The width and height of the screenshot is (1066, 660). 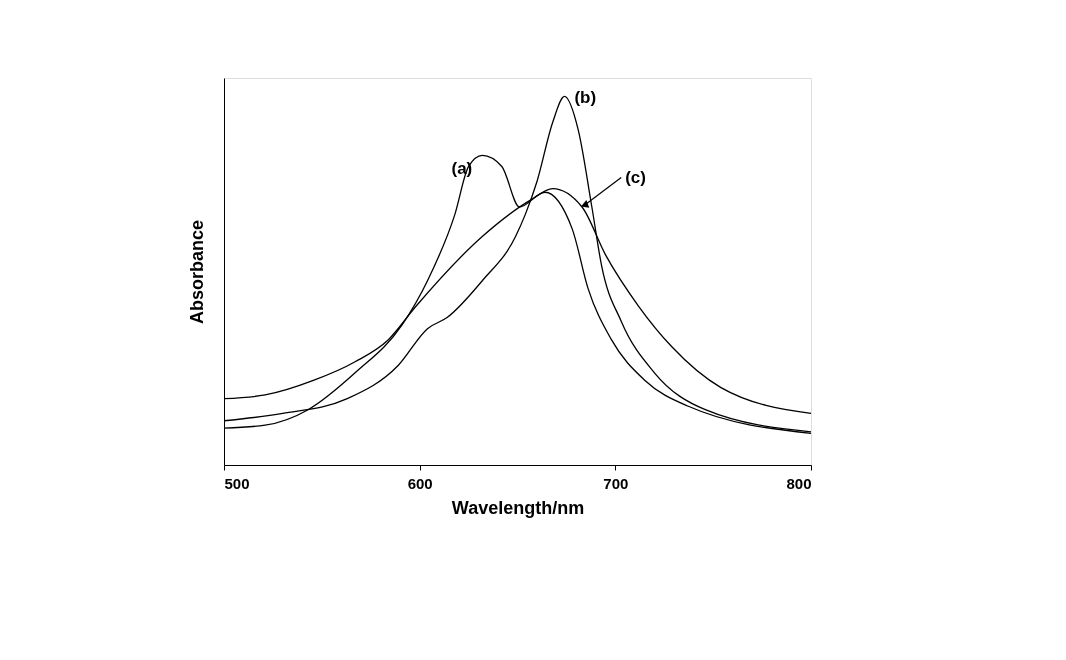 What do you see at coordinates (518, 507) in the screenshot?
I see `x-axis-title: Wavelength/nm` at bounding box center [518, 507].